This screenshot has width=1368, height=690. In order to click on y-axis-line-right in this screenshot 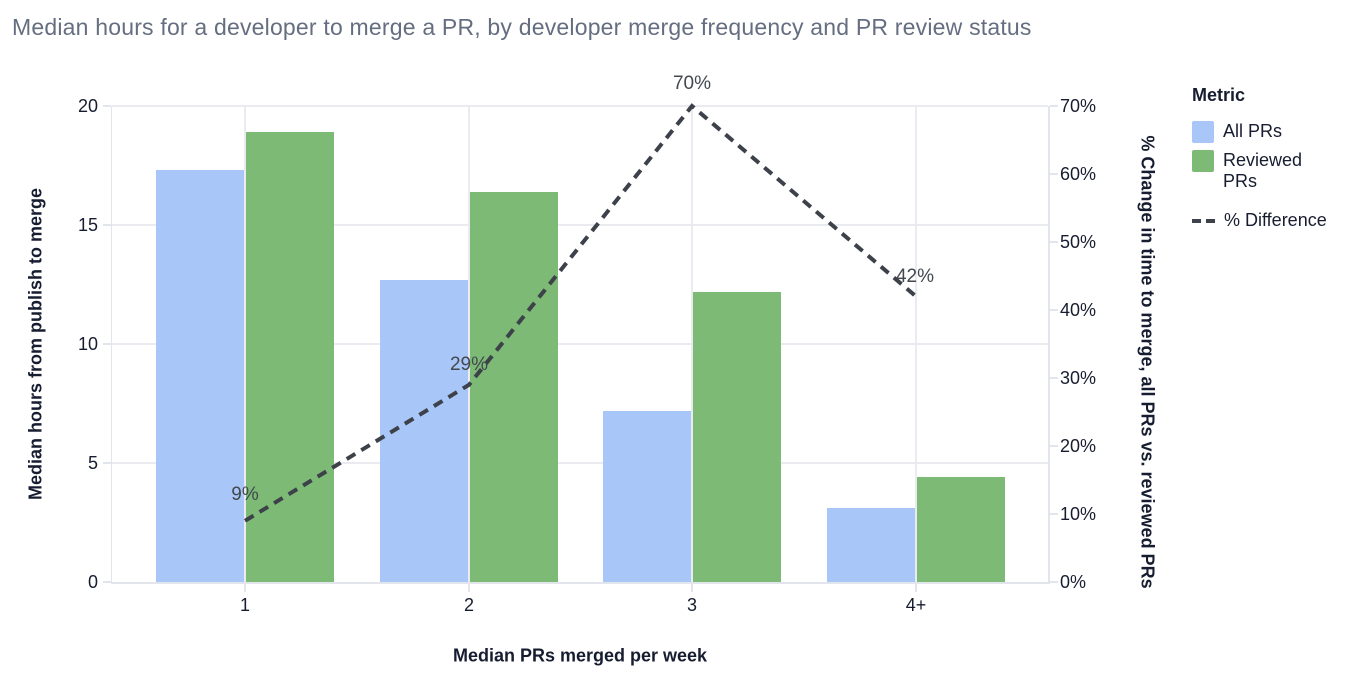, I will do `click(1049, 345)`.